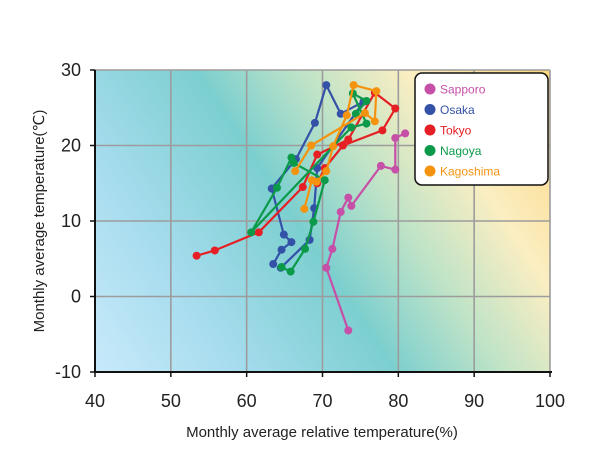 The width and height of the screenshot is (600, 466). What do you see at coordinates (71, 70) in the screenshot?
I see `y-tick-label: 30` at bounding box center [71, 70].